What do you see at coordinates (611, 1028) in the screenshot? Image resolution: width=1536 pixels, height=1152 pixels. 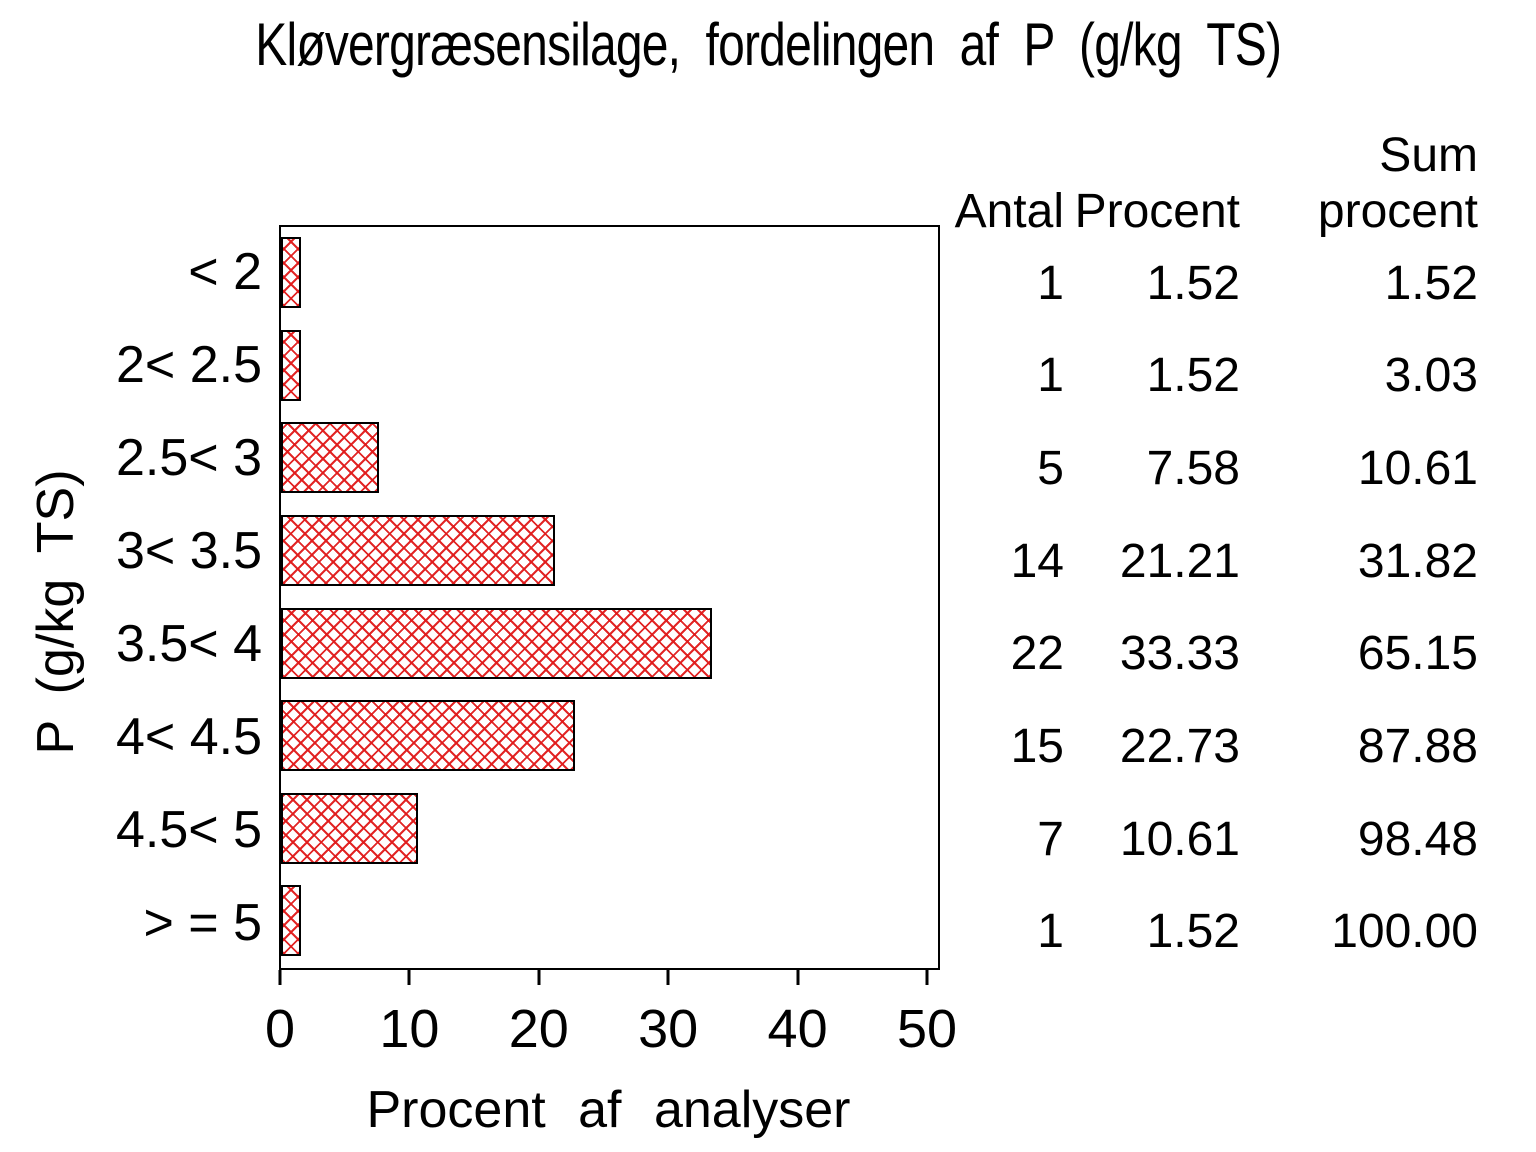 I see `x-axis-tick-labels: 0 10 20 30 40 50` at bounding box center [611, 1028].